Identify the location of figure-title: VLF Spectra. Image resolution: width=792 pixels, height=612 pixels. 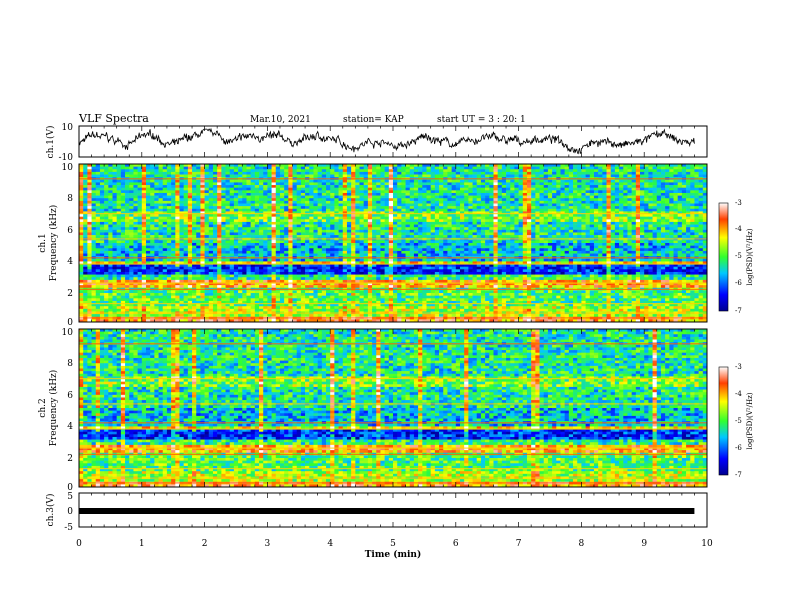
(113, 118).